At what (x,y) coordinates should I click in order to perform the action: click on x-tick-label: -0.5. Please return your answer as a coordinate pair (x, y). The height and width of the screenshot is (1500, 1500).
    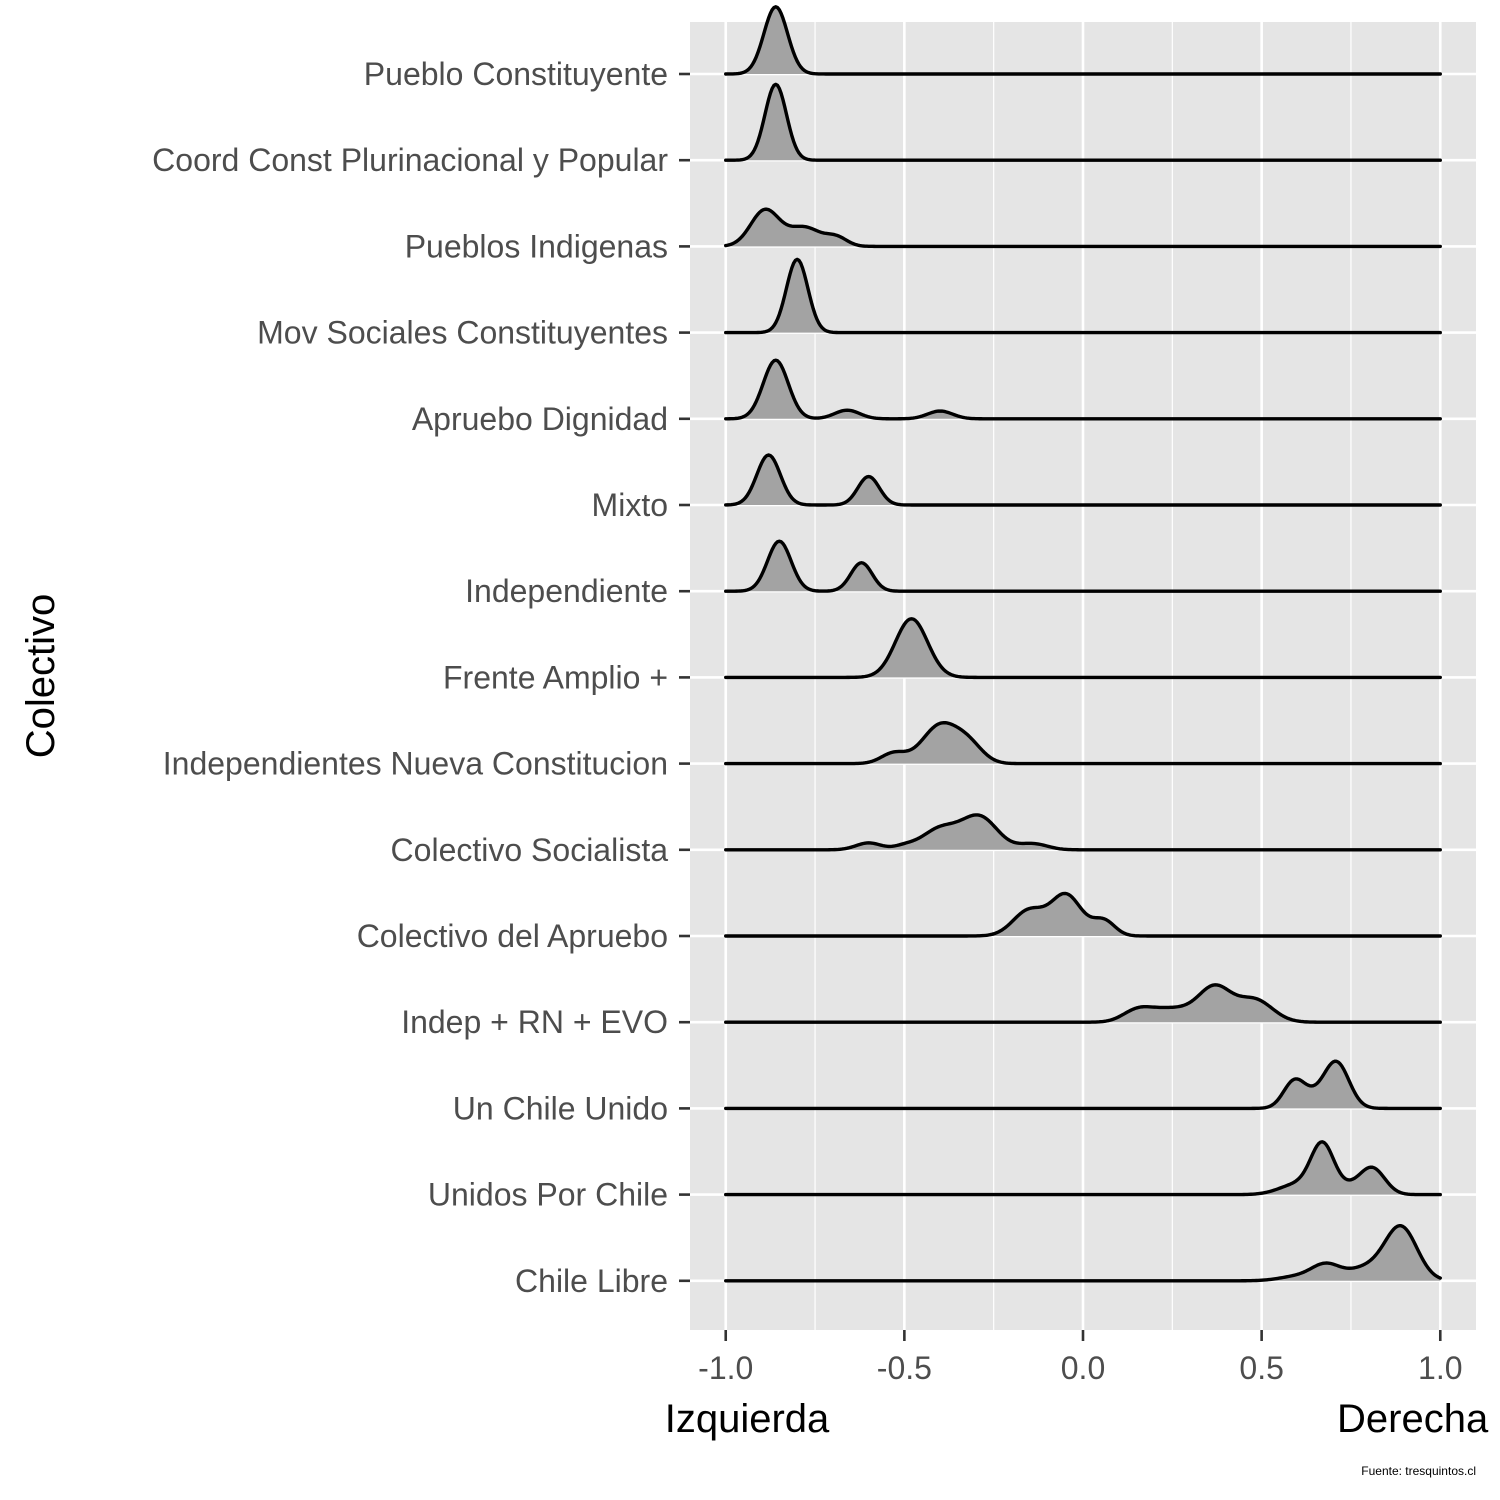
    Looking at the image, I should click on (904, 1368).